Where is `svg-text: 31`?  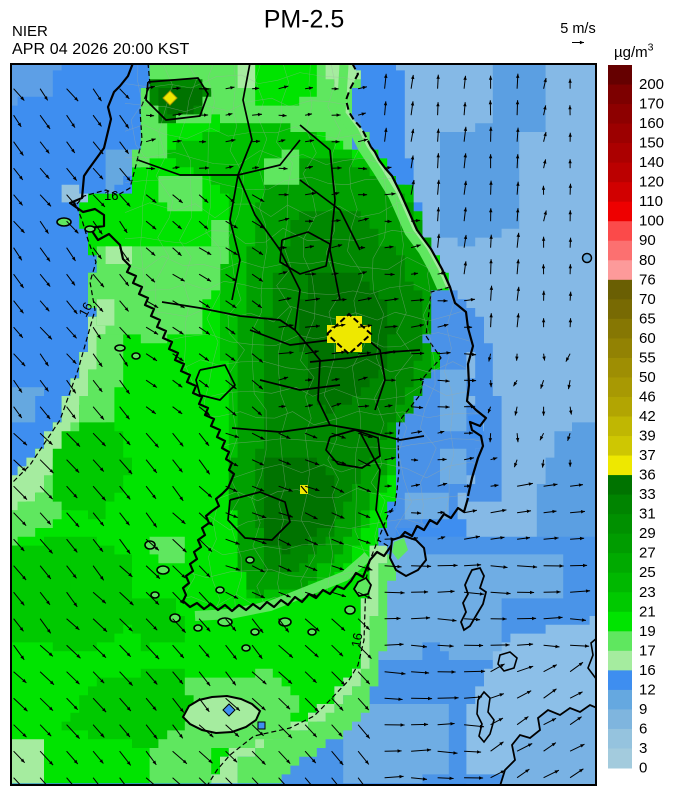 svg-text: 31 is located at coordinates (647, 514).